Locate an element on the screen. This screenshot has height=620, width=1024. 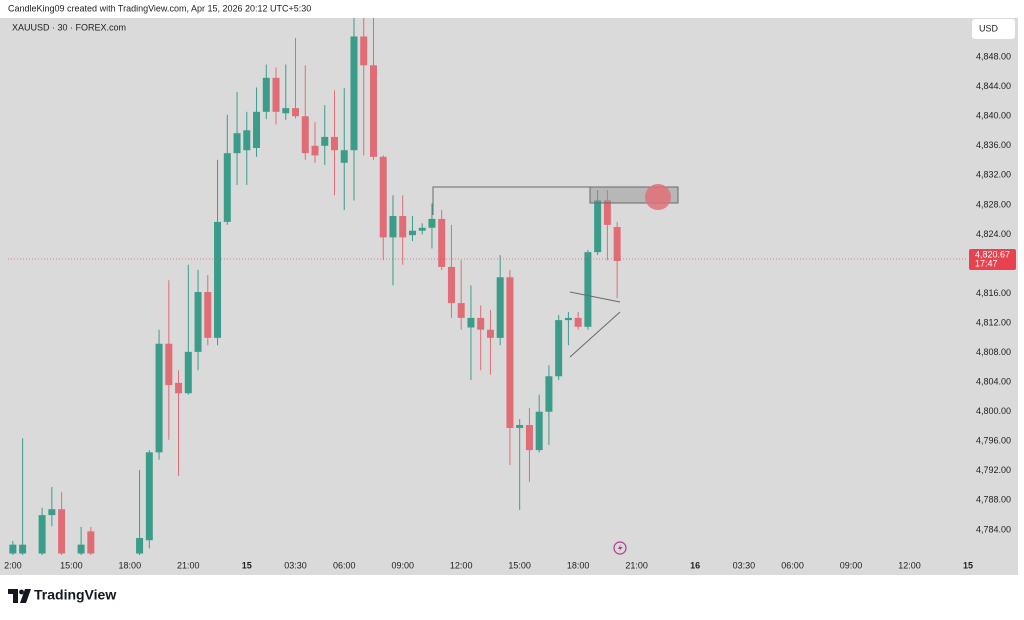
brand-logo is located at coordinates (19, 596).